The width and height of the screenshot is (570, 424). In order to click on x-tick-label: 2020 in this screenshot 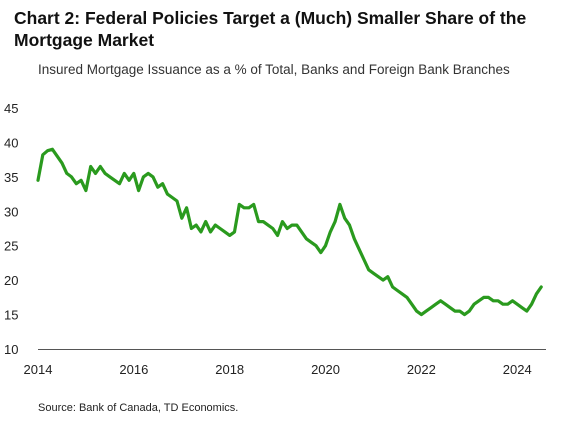, I will do `click(325, 369)`.